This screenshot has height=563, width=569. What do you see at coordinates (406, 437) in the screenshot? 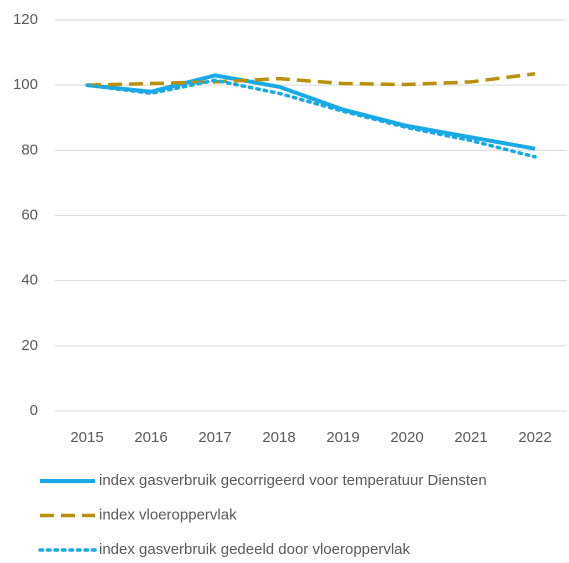
I see `x-tick-label: 2020` at bounding box center [406, 437].